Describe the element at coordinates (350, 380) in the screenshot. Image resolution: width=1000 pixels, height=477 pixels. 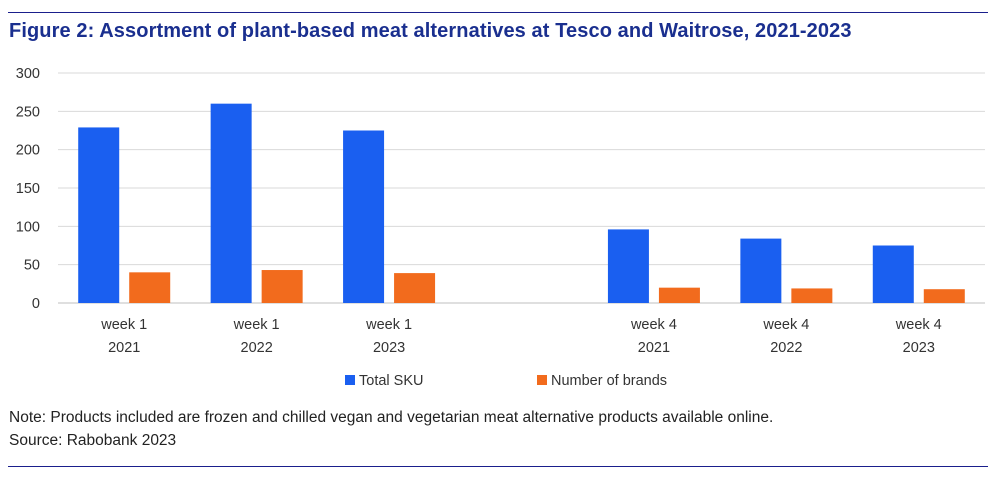
I see `legend-total-sku-swatch` at that location.